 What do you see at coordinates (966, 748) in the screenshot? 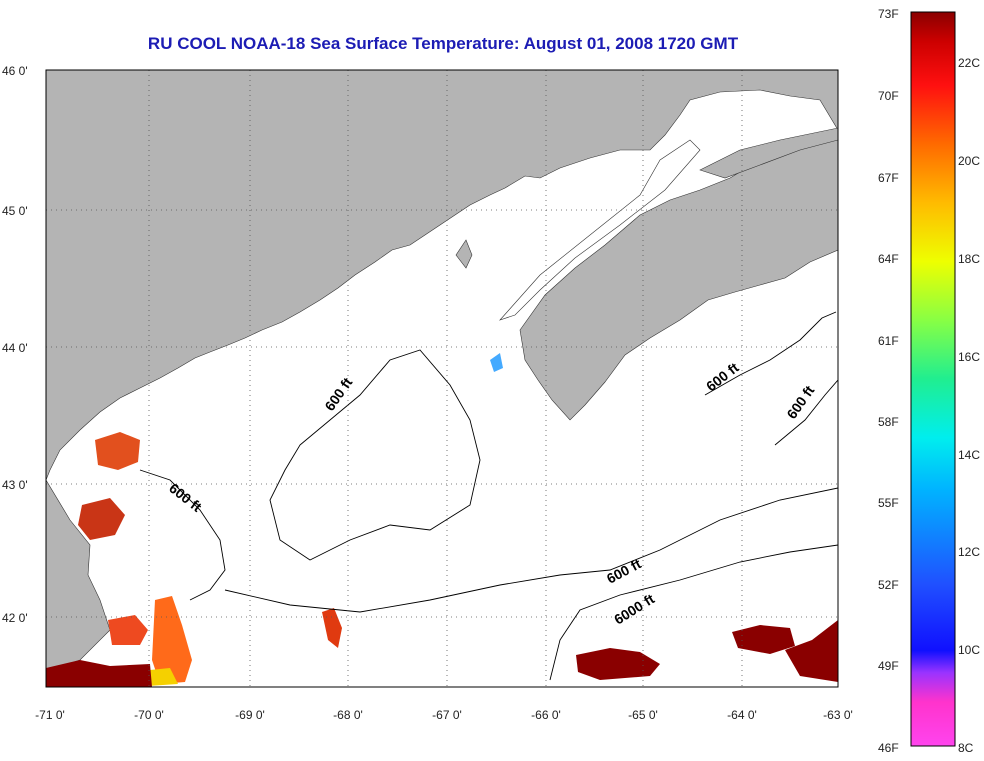
I see `colorbar-c-label: 8C` at bounding box center [966, 748].